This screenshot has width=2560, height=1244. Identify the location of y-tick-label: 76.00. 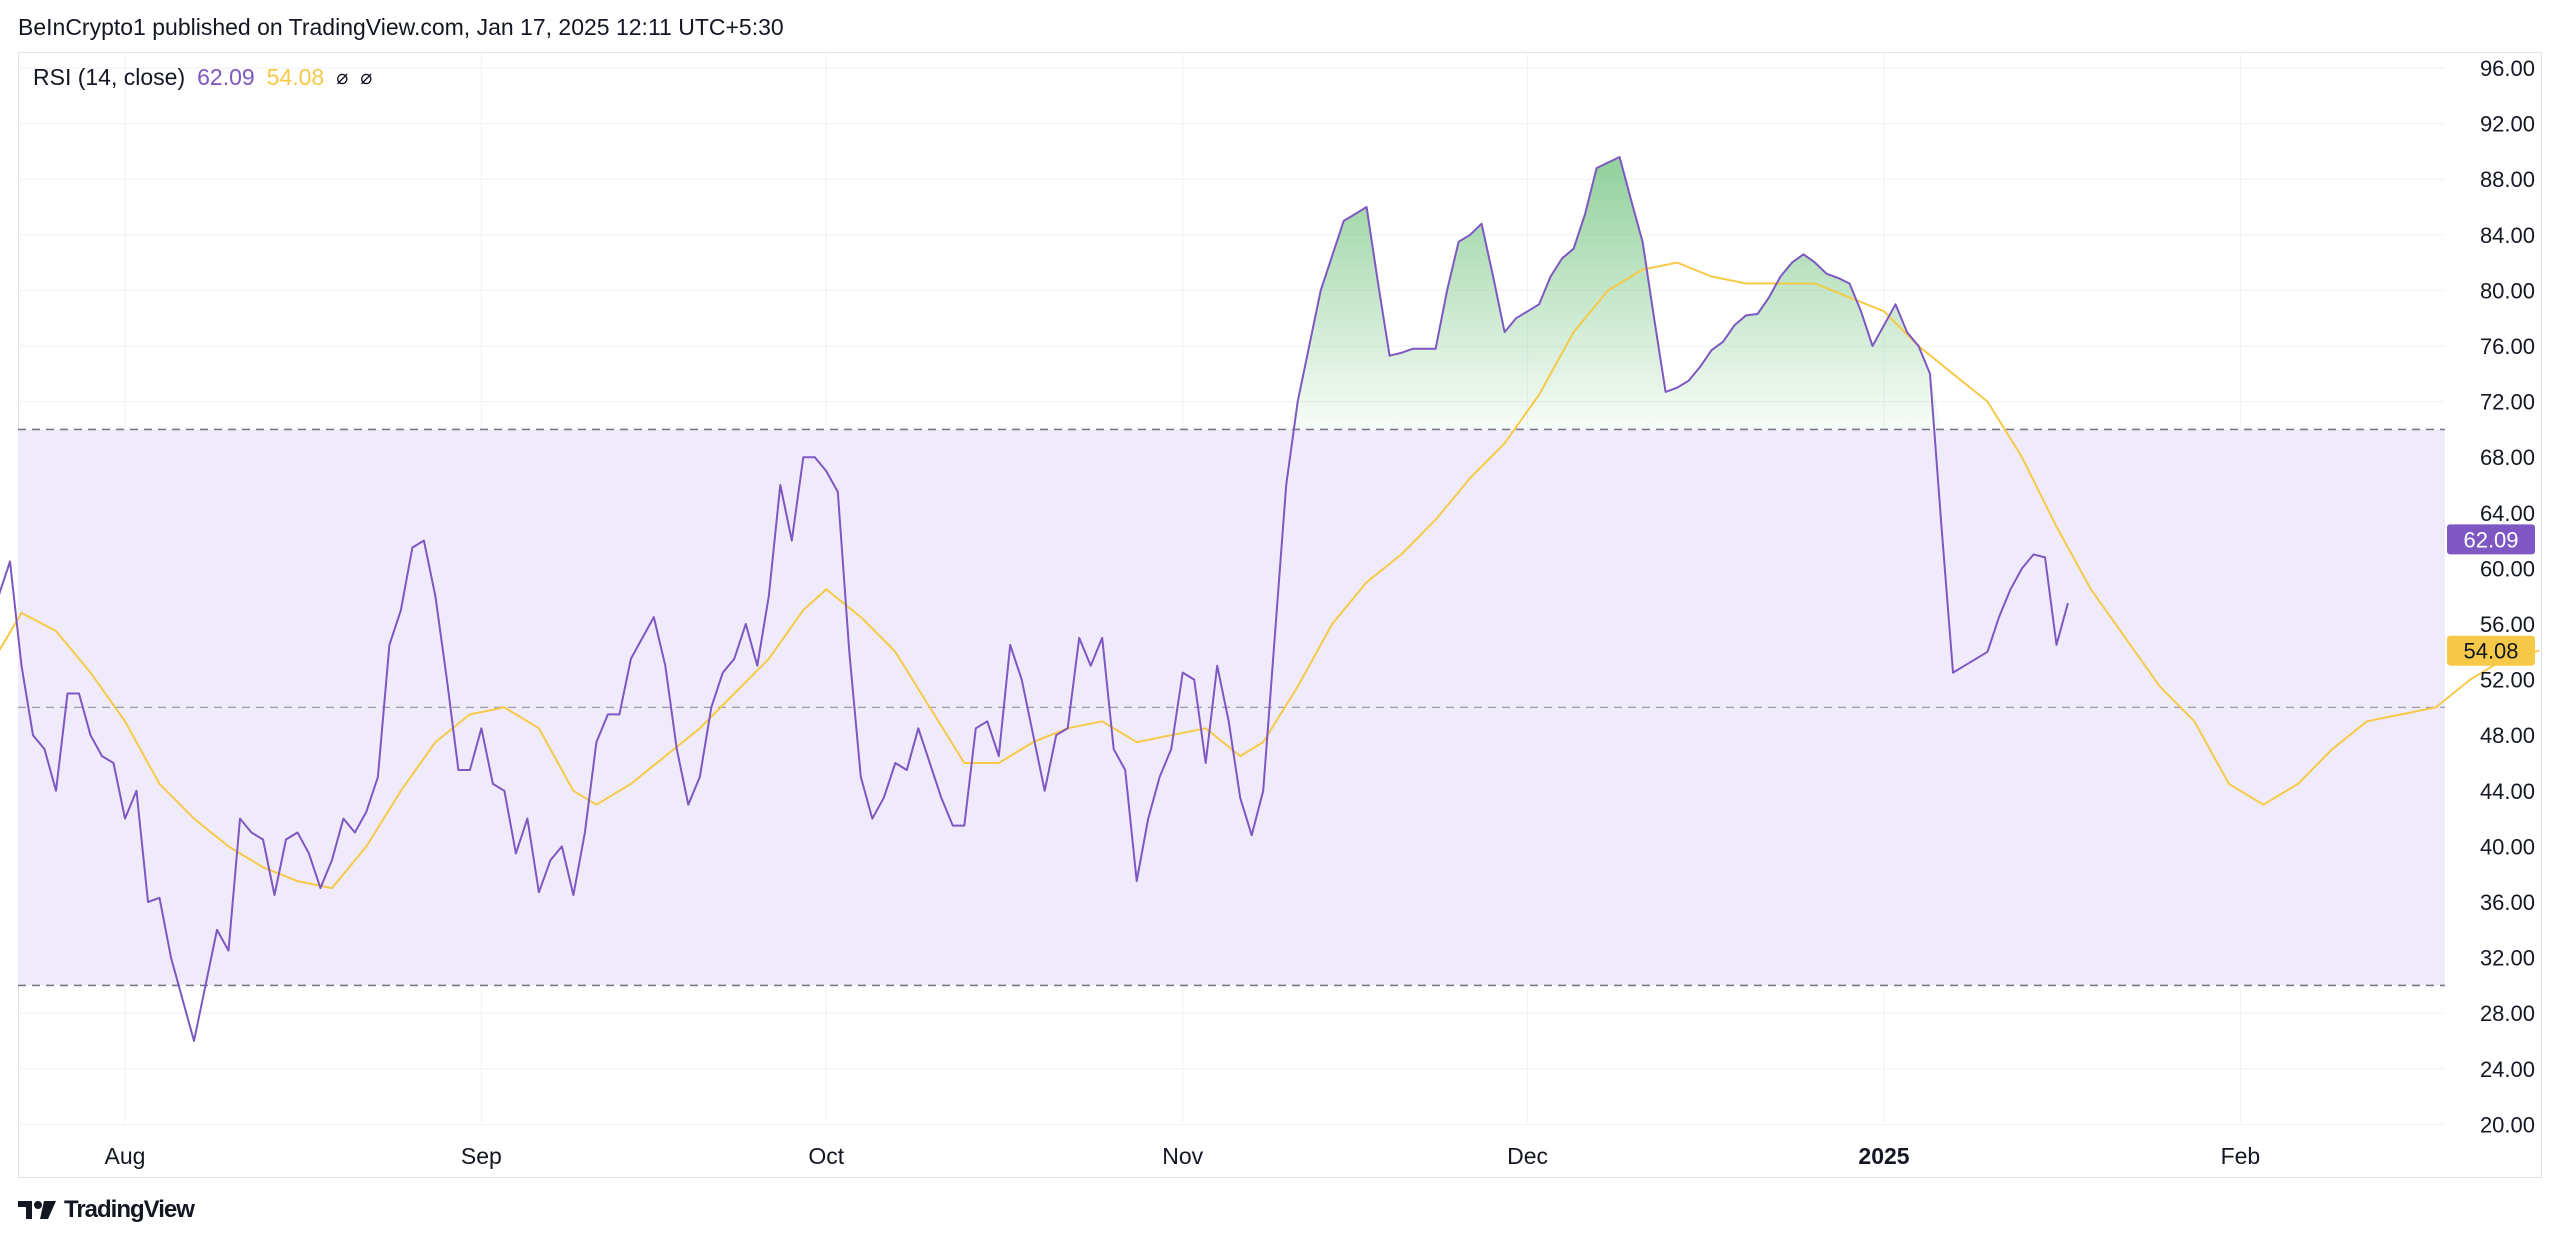
(2507, 346).